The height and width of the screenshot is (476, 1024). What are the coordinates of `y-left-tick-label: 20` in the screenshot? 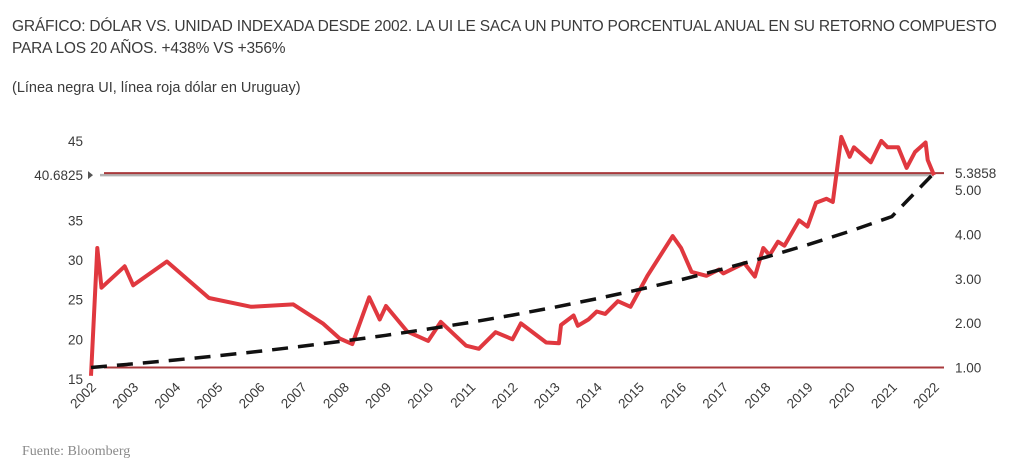 It's located at (75, 339).